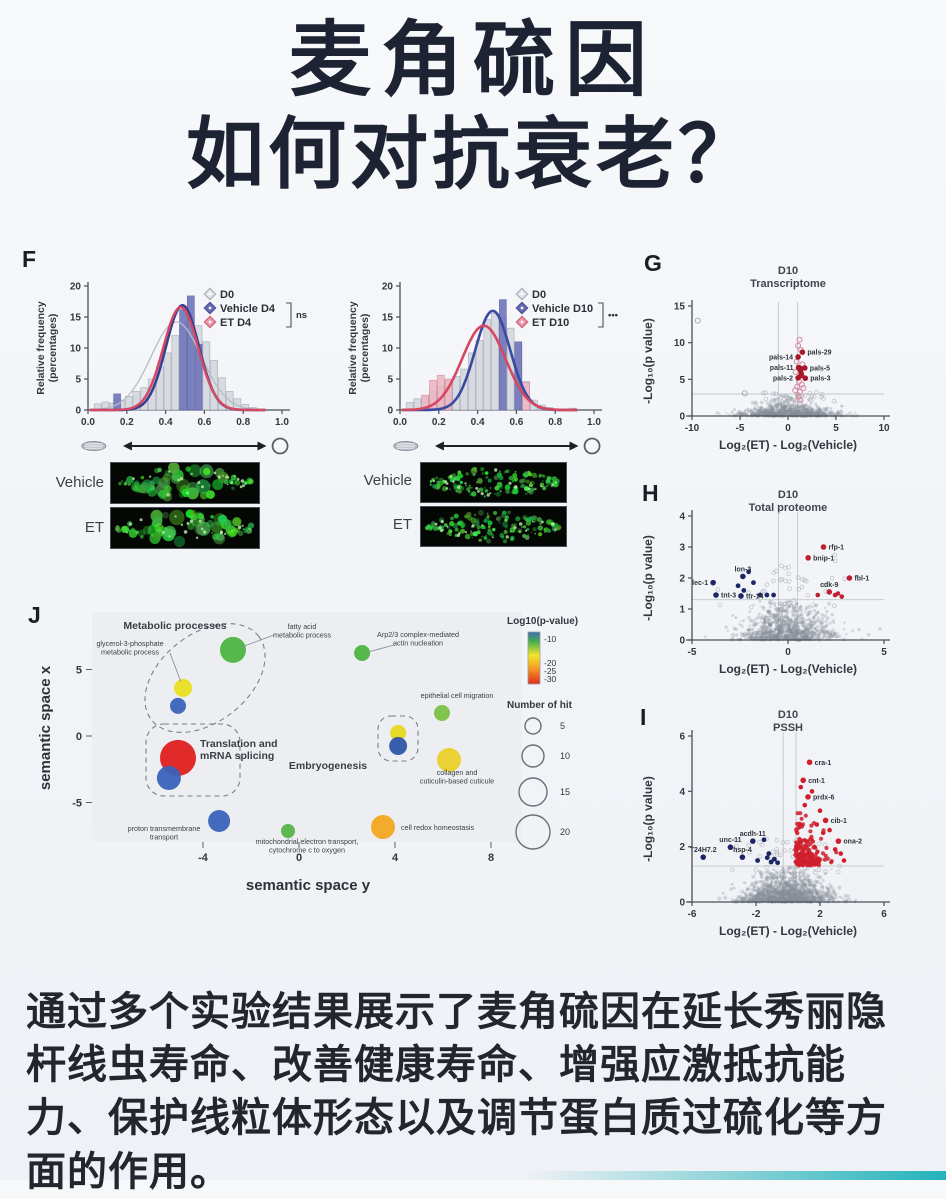 This screenshot has width=946, height=1199. Describe the element at coordinates (781, 357) in the screenshot. I see `svg-text: pals-14` at that location.